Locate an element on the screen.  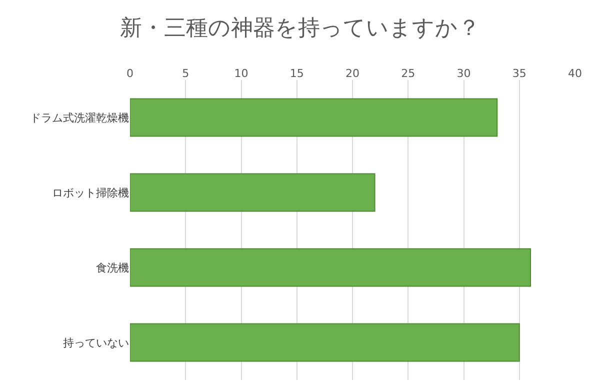
y-tick-label: 持っていない is located at coordinates (96, 343).